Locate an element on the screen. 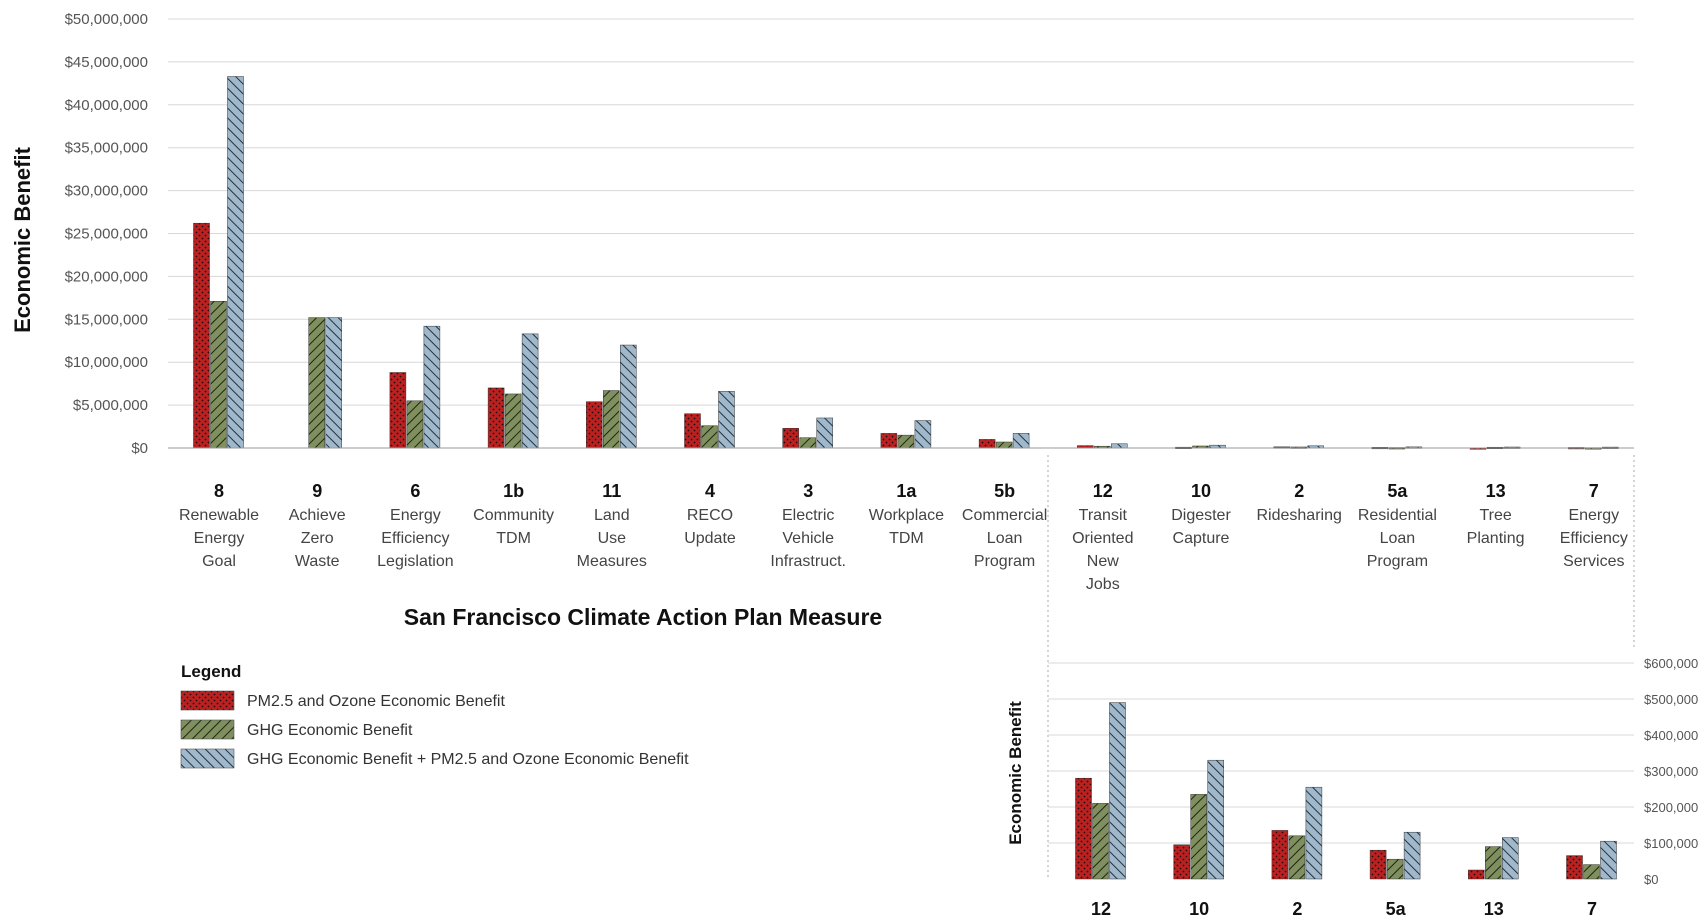 This screenshot has width=1706, height=921. category-name: Use is located at coordinates (612, 538).